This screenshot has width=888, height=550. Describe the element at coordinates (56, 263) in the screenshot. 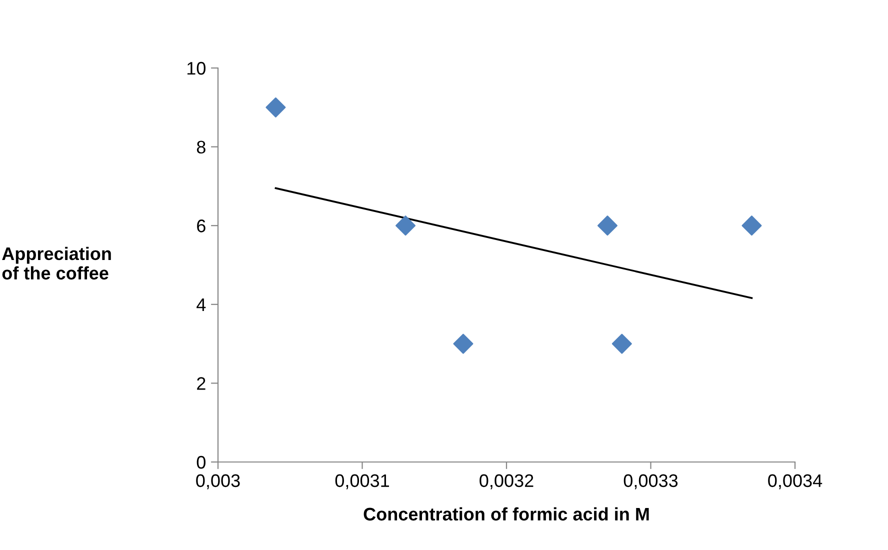

I see `y-axis-title: Appreciation of the coffee` at that location.